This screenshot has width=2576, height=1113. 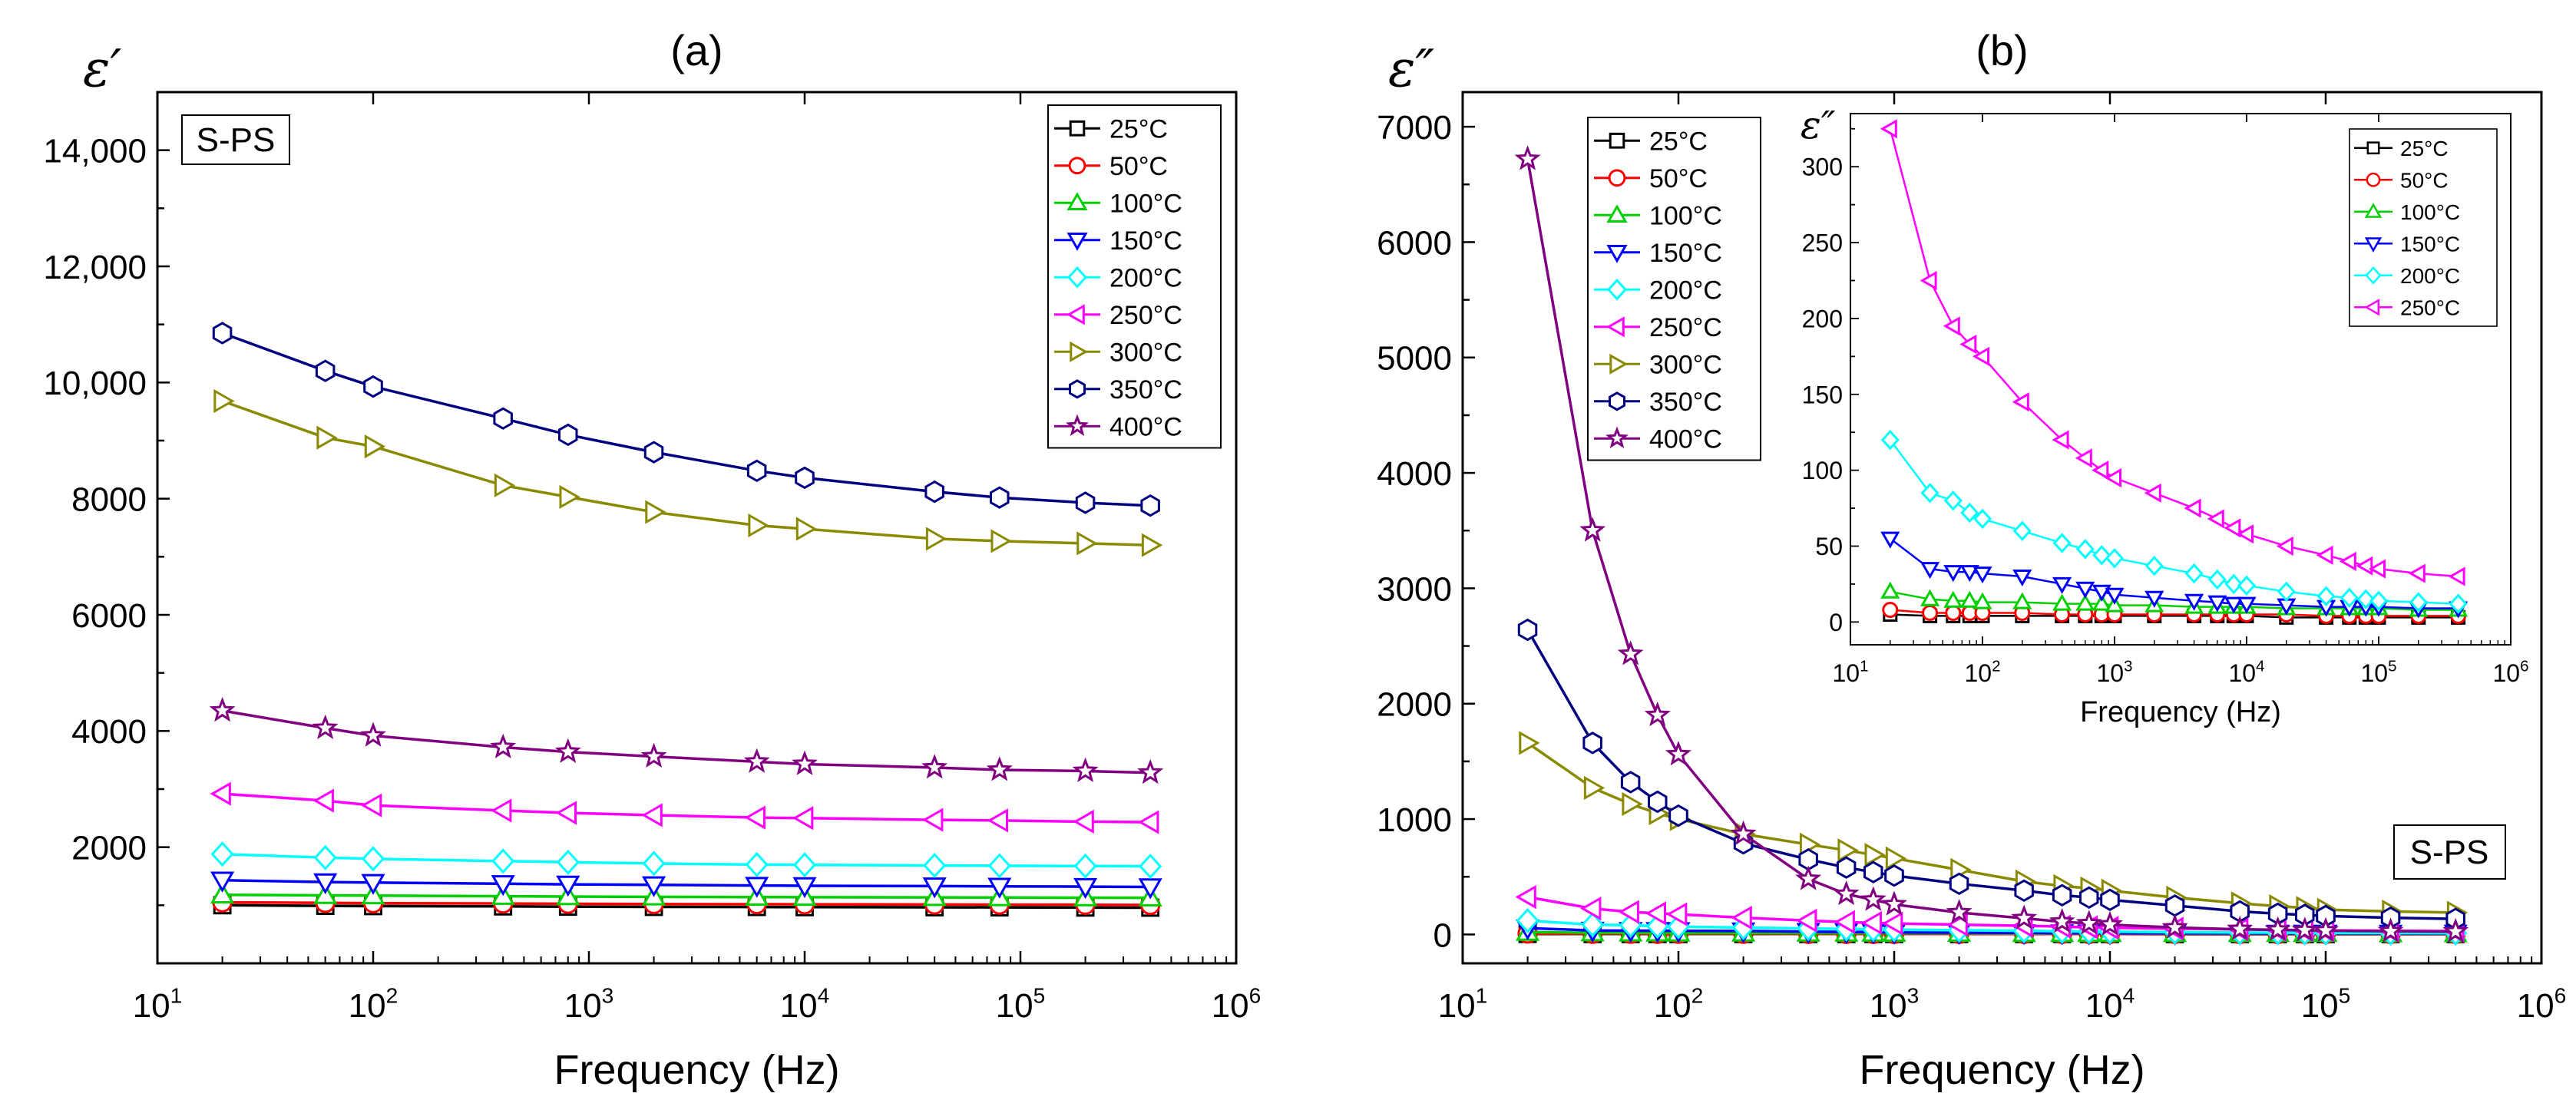 I want to click on a-xtick-label: 10³, so click(x=589, y=1004).